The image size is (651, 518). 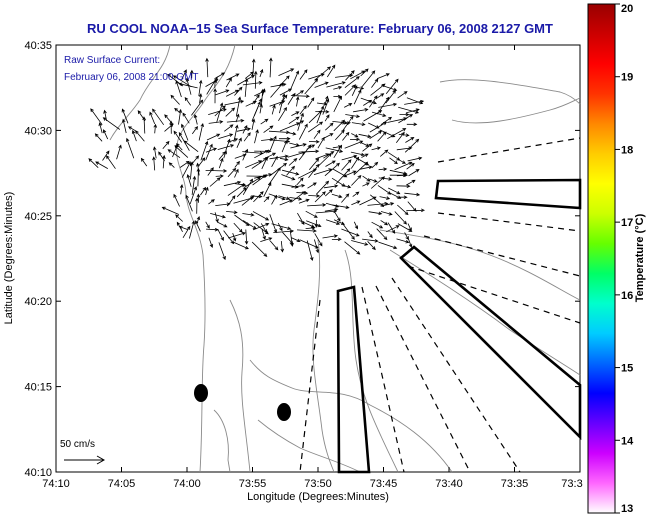 I want to click on colorbar-tick-label: 13, so click(x=627, y=509).